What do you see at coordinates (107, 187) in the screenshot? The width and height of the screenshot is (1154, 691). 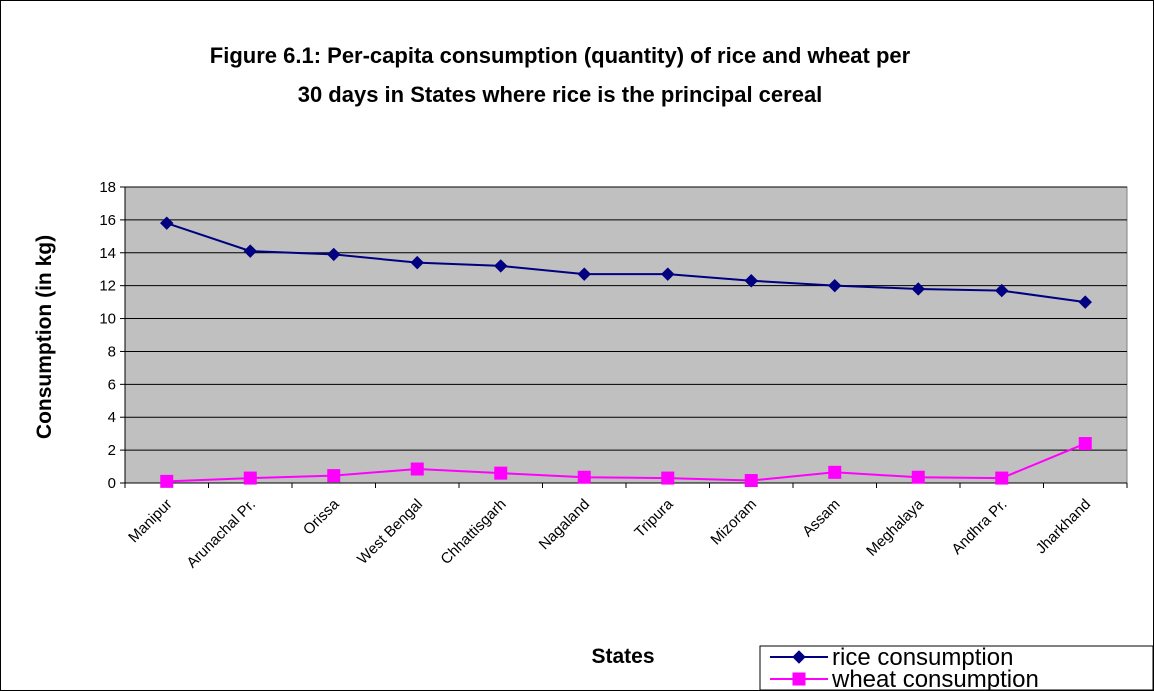 I see `y-tick-label: 18` at bounding box center [107, 187].